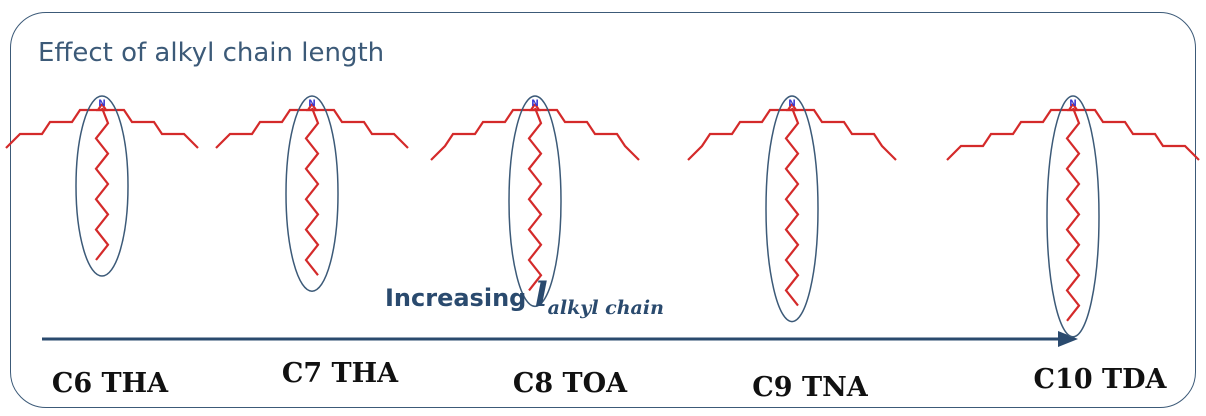  I want to click on molecule-2-chain, so click(312, 191).